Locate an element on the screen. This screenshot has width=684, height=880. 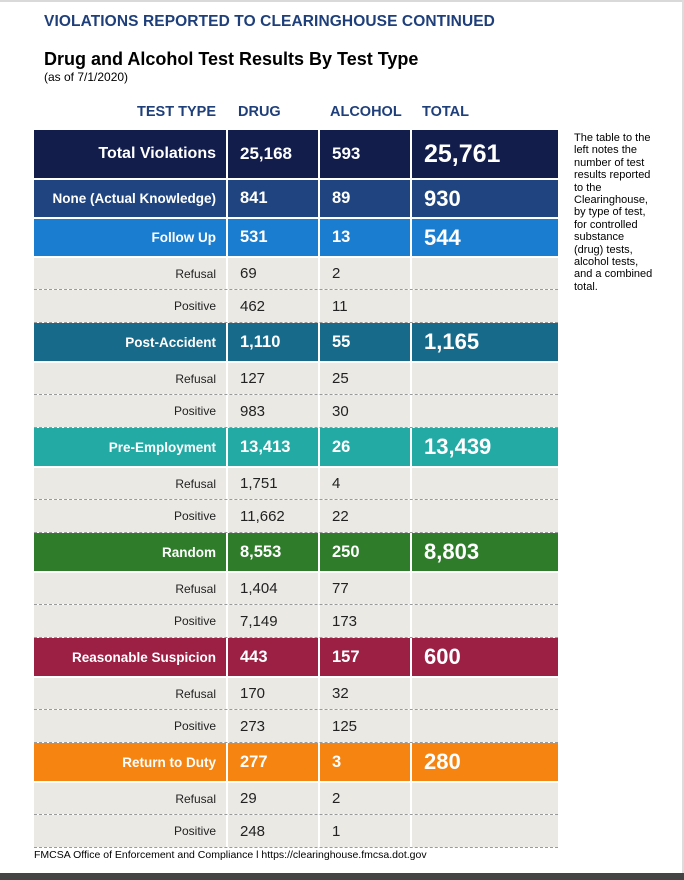
alcohol-cell: 26 is located at coordinates (364, 447).